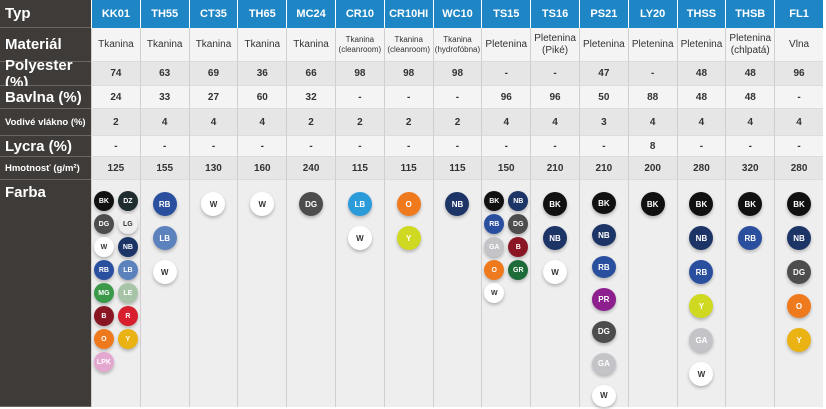 The height and width of the screenshot is (409, 826). I want to click on cell-lycra: 8, so click(652, 146).